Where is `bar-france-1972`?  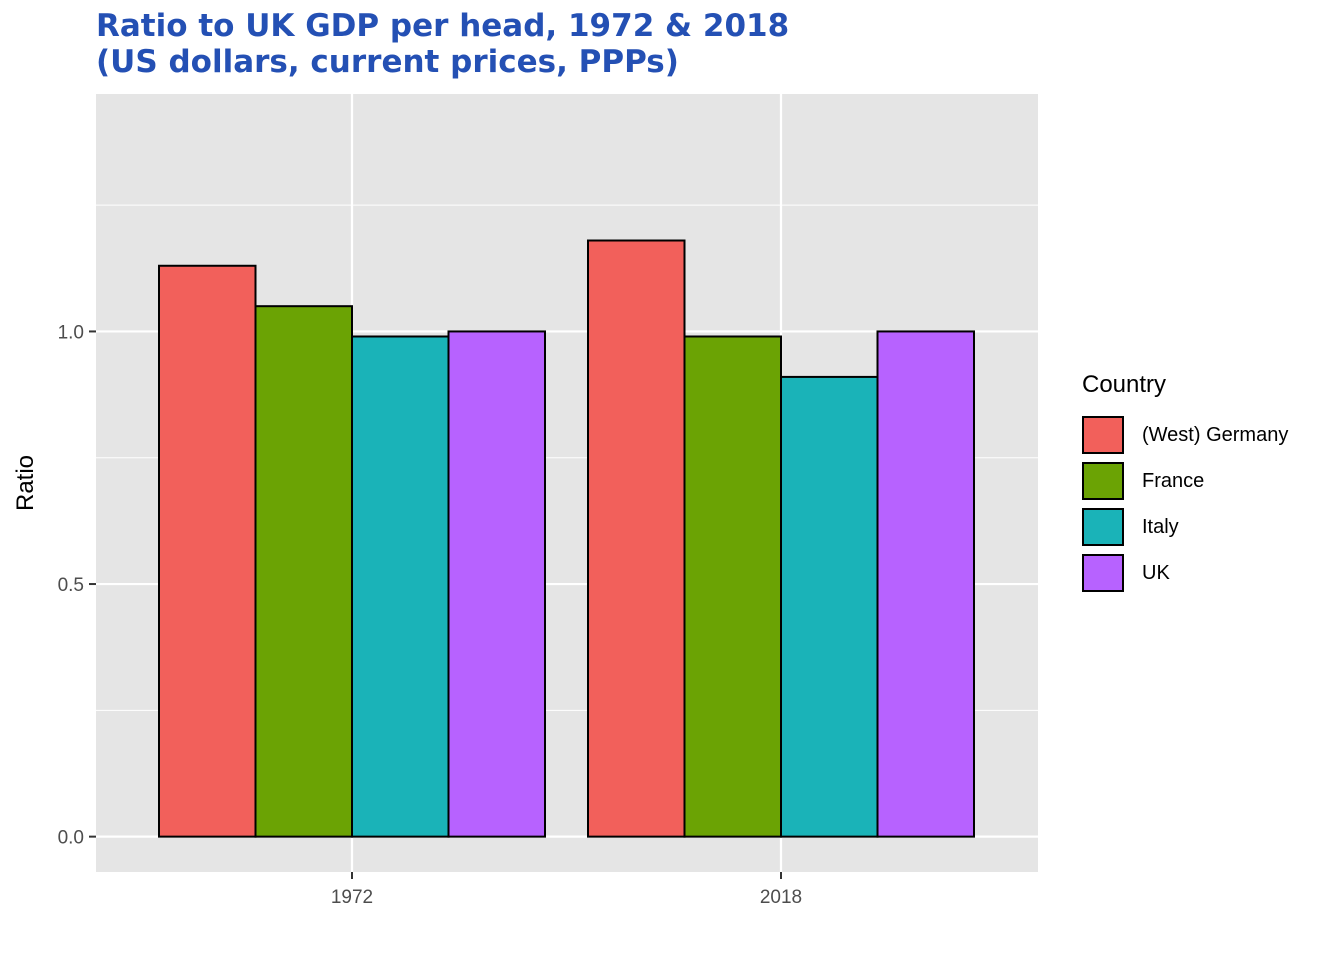
bar-france-1972 is located at coordinates (303, 571).